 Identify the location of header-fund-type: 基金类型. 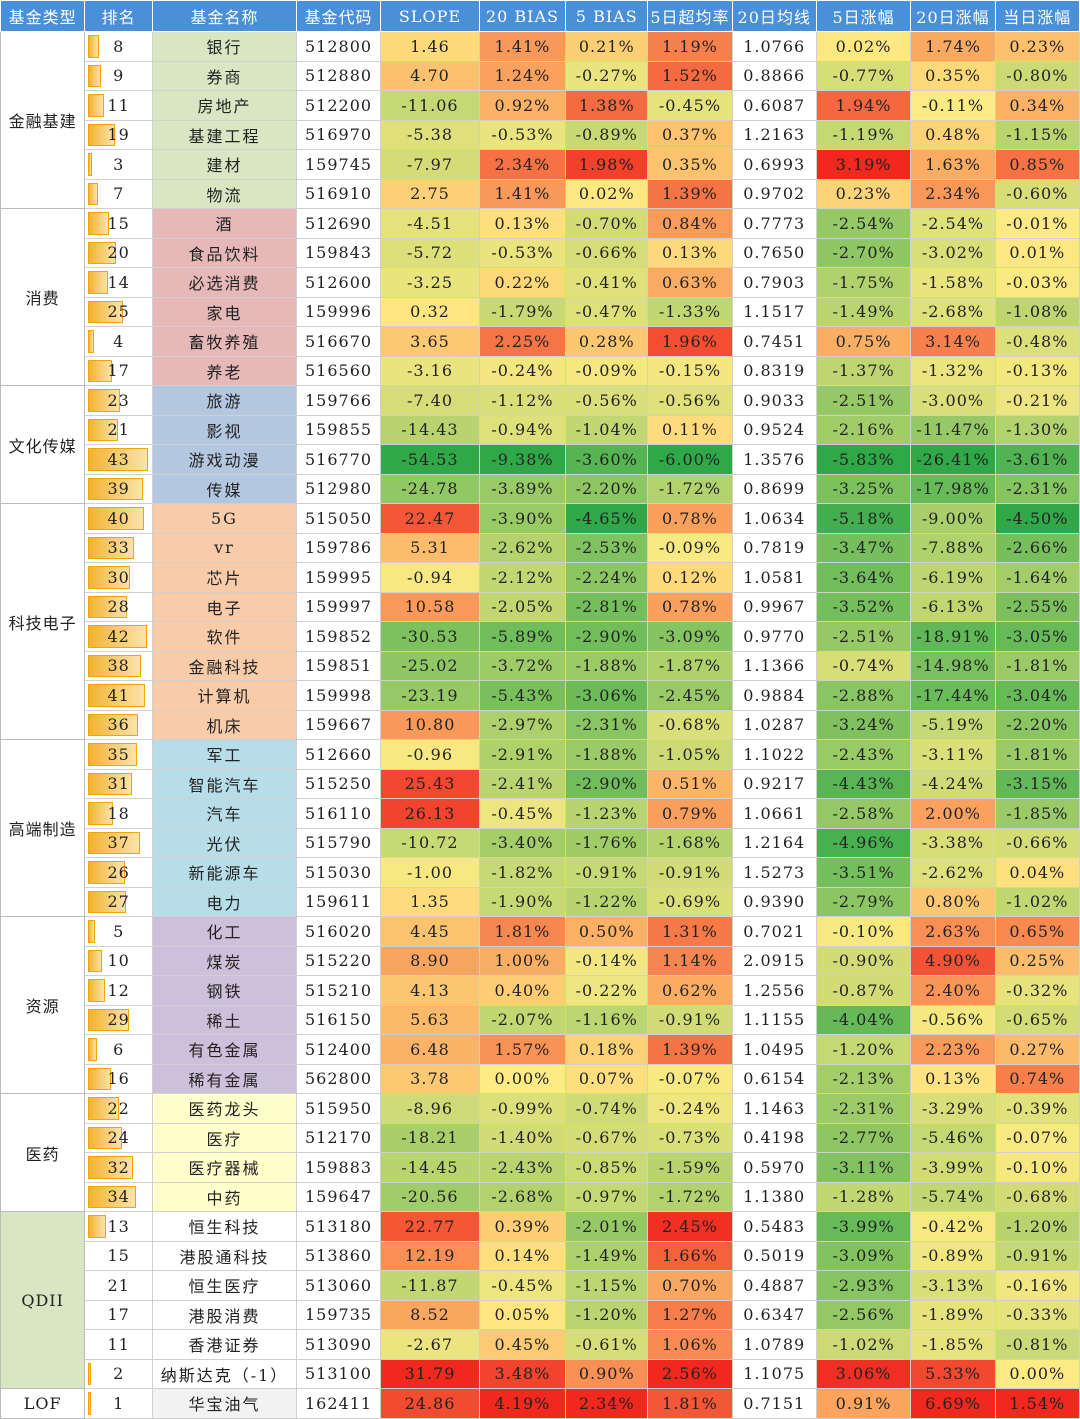
(43, 16).